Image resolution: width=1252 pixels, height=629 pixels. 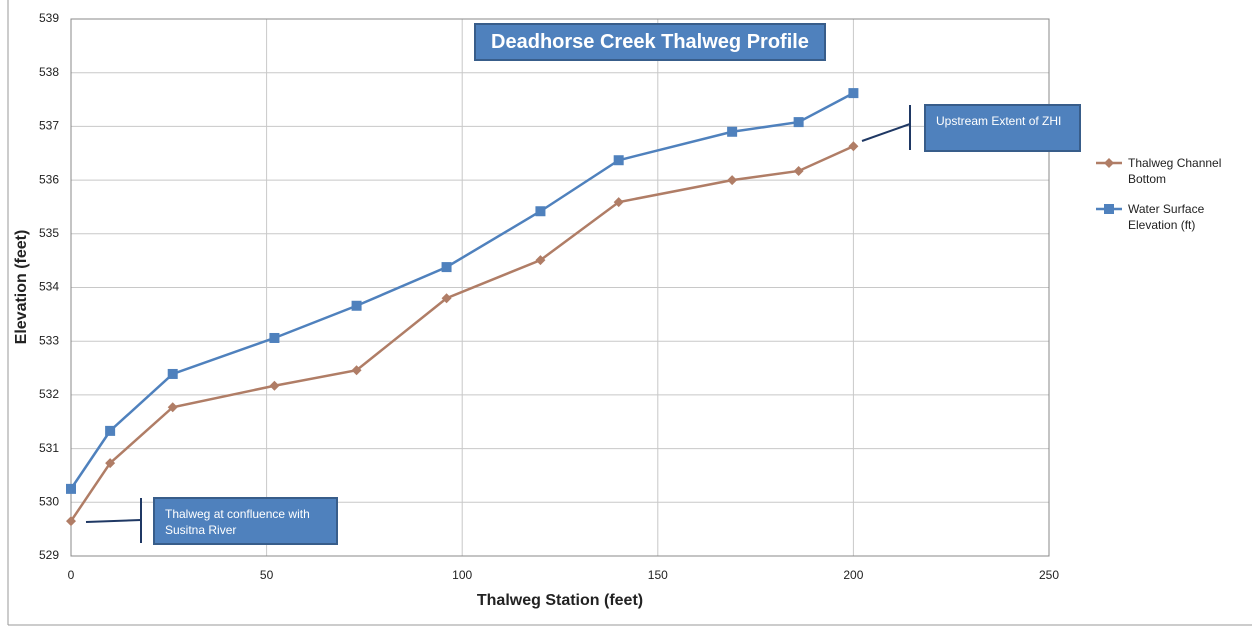 I want to click on y-tick-label: 530, so click(x=49, y=501).